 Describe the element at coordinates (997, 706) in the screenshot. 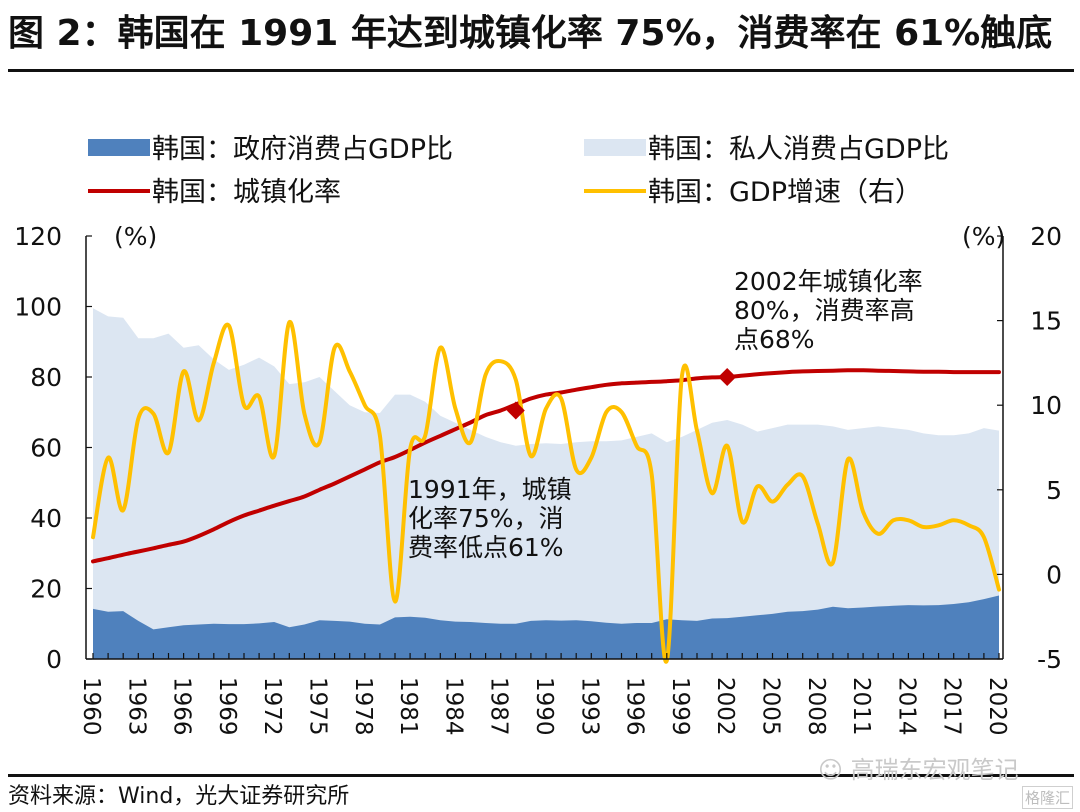

I see `x-tick-label: 2020` at that location.